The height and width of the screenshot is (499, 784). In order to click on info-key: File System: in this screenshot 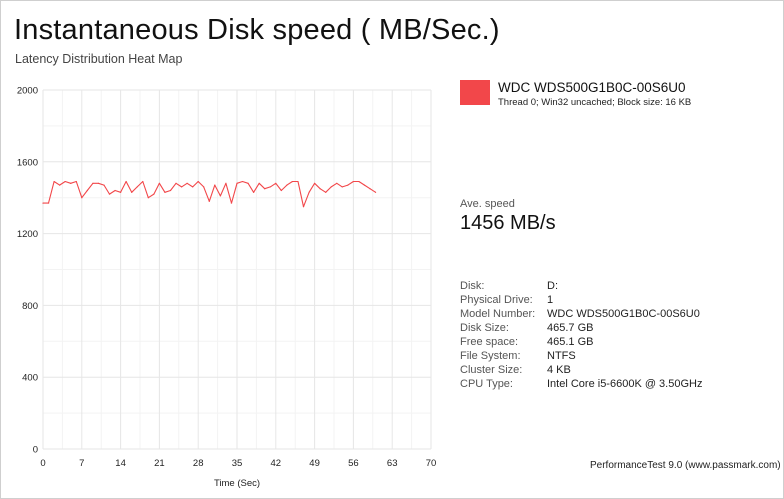, I will do `click(490, 356)`.